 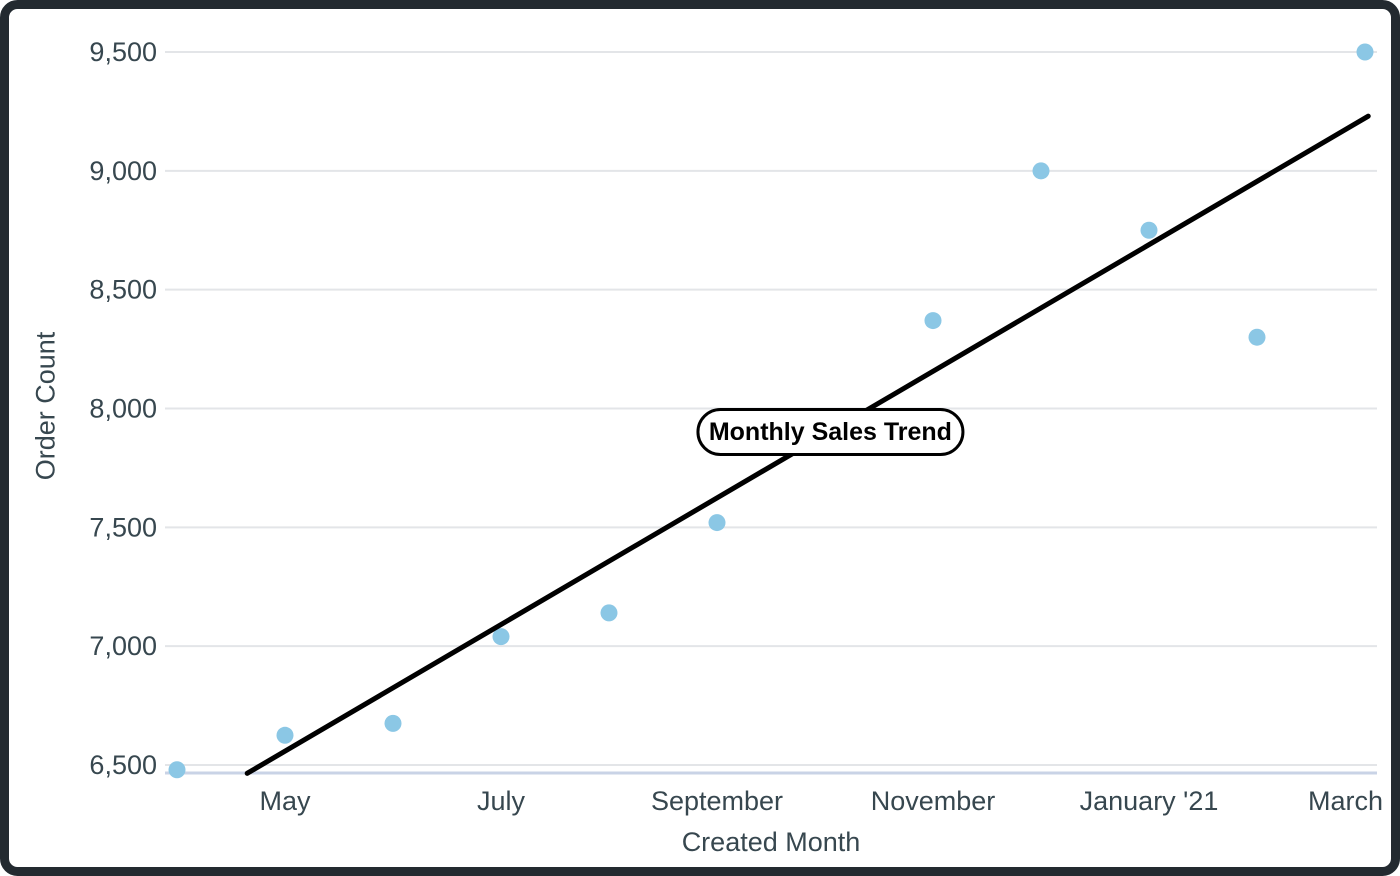 I want to click on y-tick-label: 9,000, so click(x=123, y=171).